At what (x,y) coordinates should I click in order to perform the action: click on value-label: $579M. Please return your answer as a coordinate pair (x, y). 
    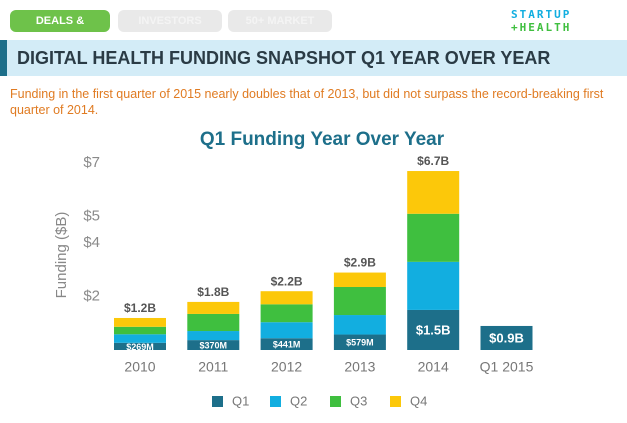
    Looking at the image, I should click on (360, 343).